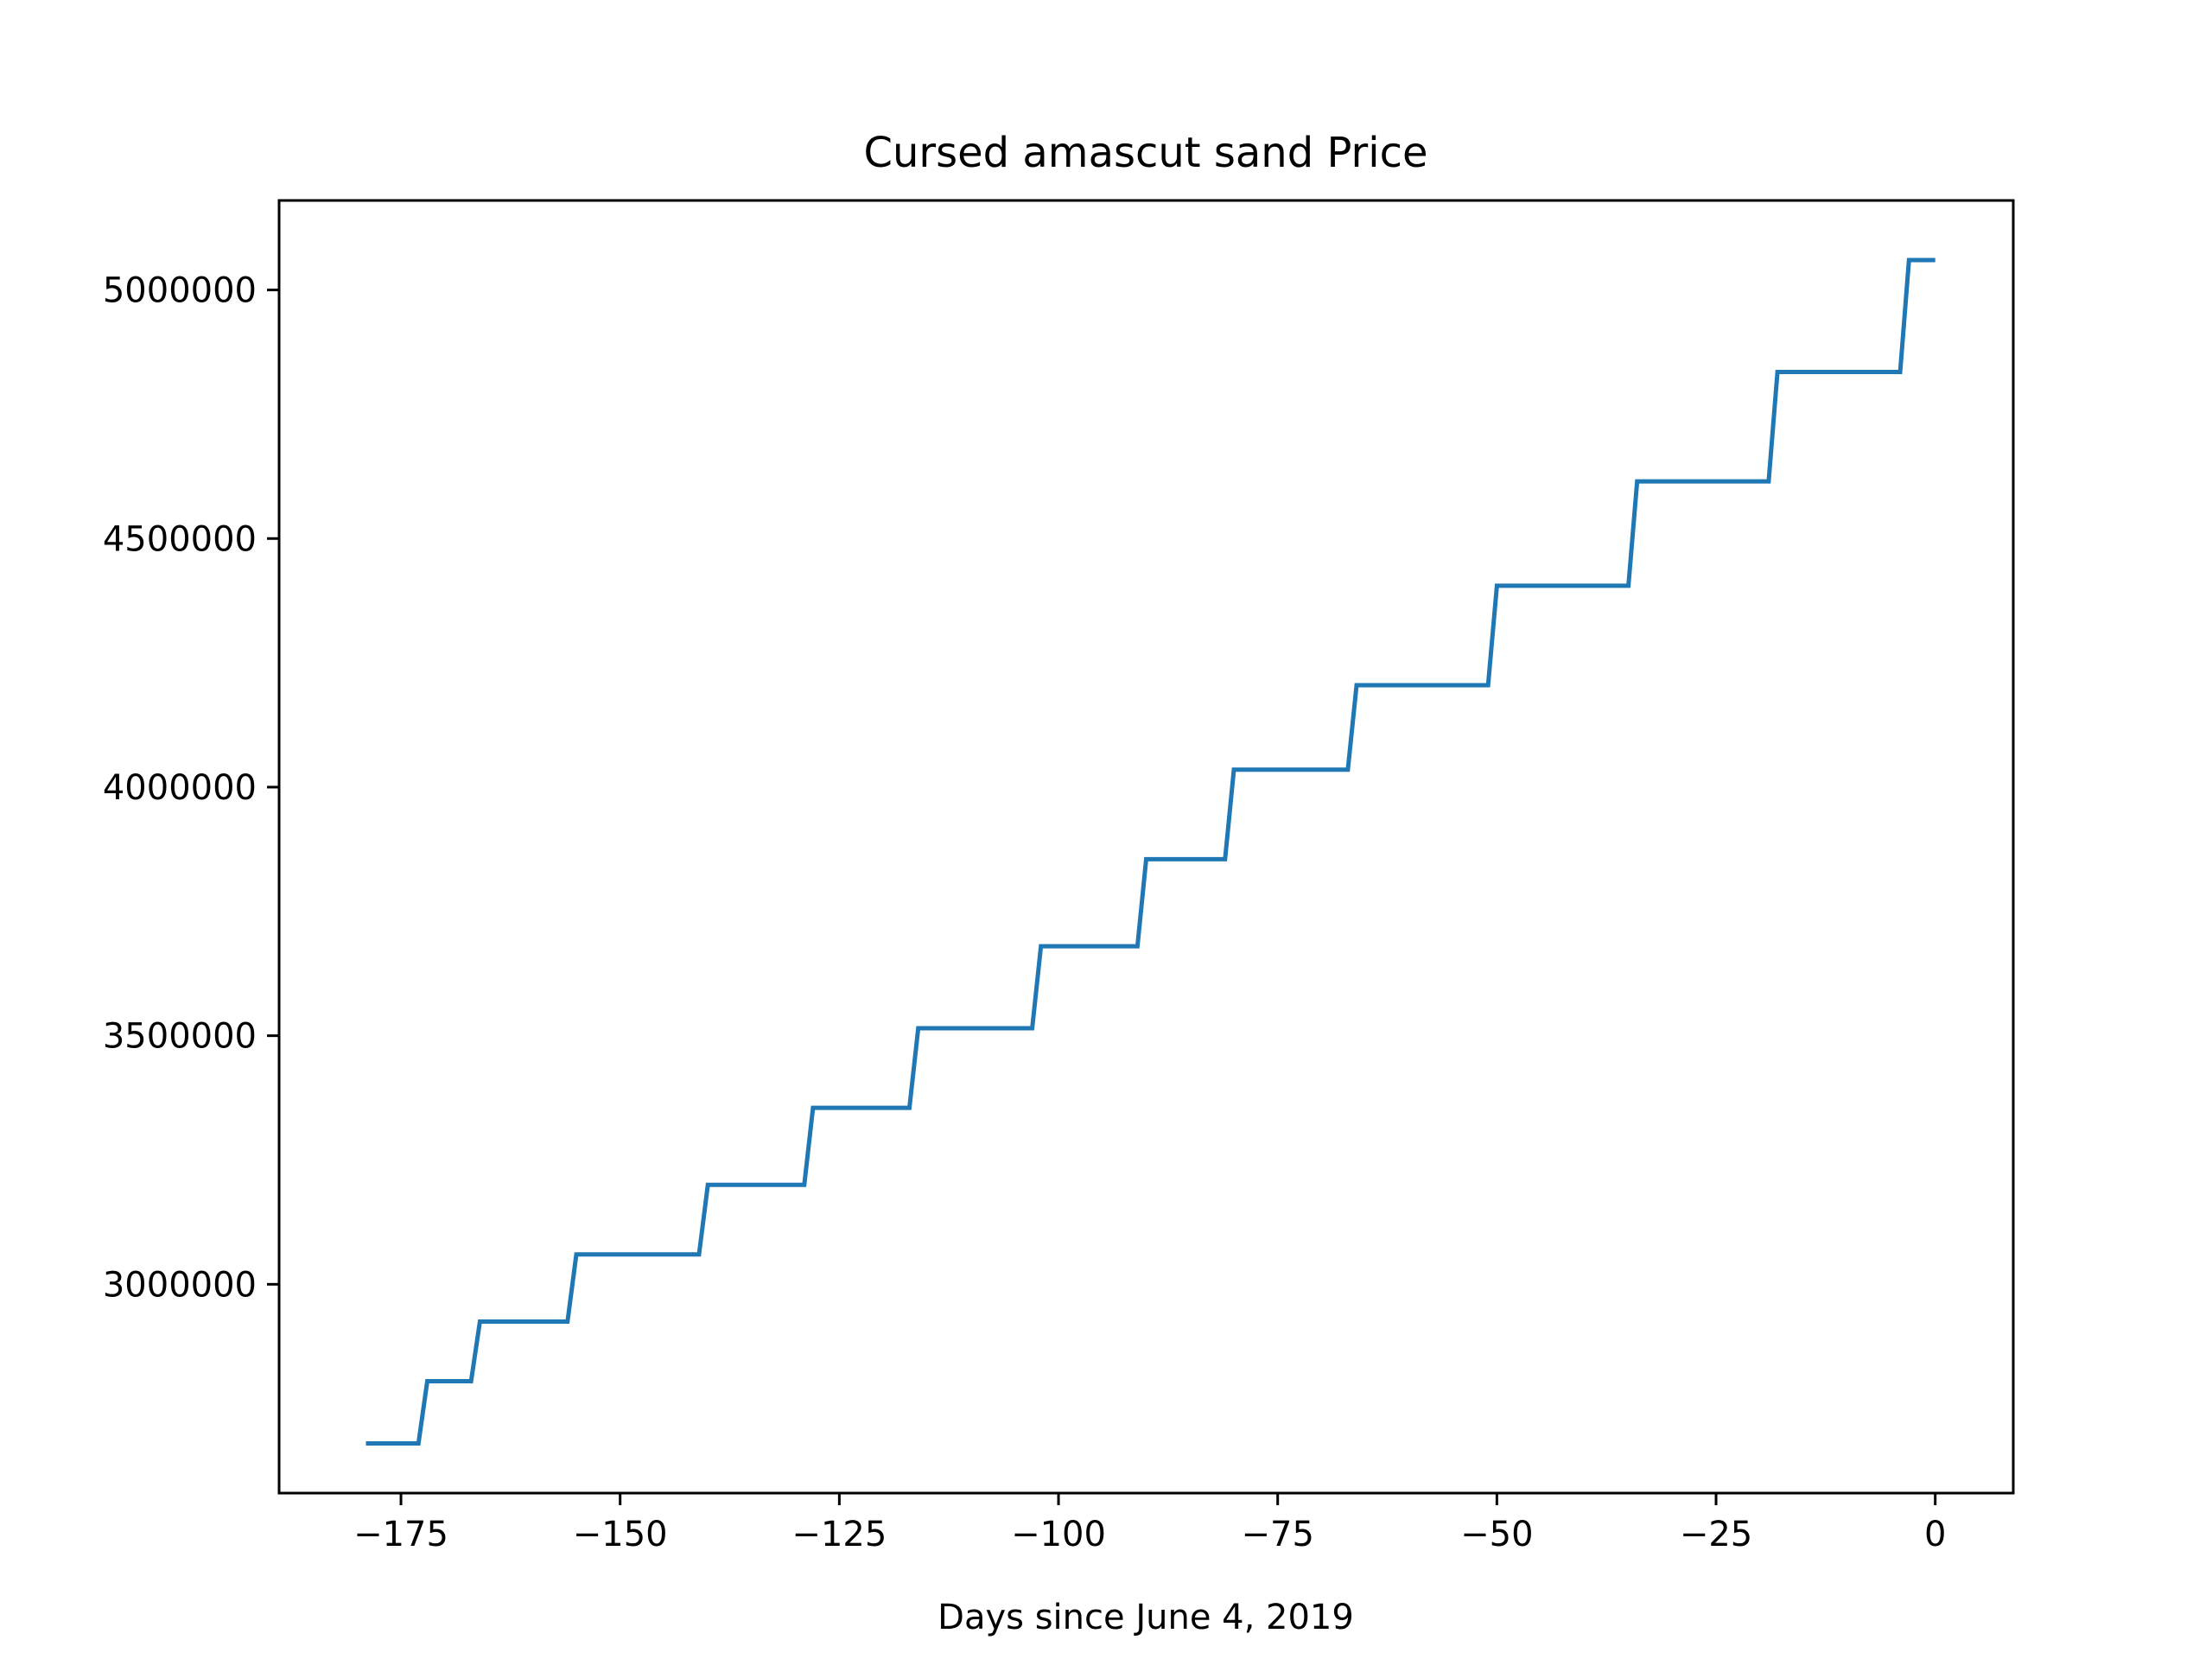 The height and width of the screenshot is (1659, 2212). I want to click on y-tick-label-1: 3500000, so click(180, 1037).